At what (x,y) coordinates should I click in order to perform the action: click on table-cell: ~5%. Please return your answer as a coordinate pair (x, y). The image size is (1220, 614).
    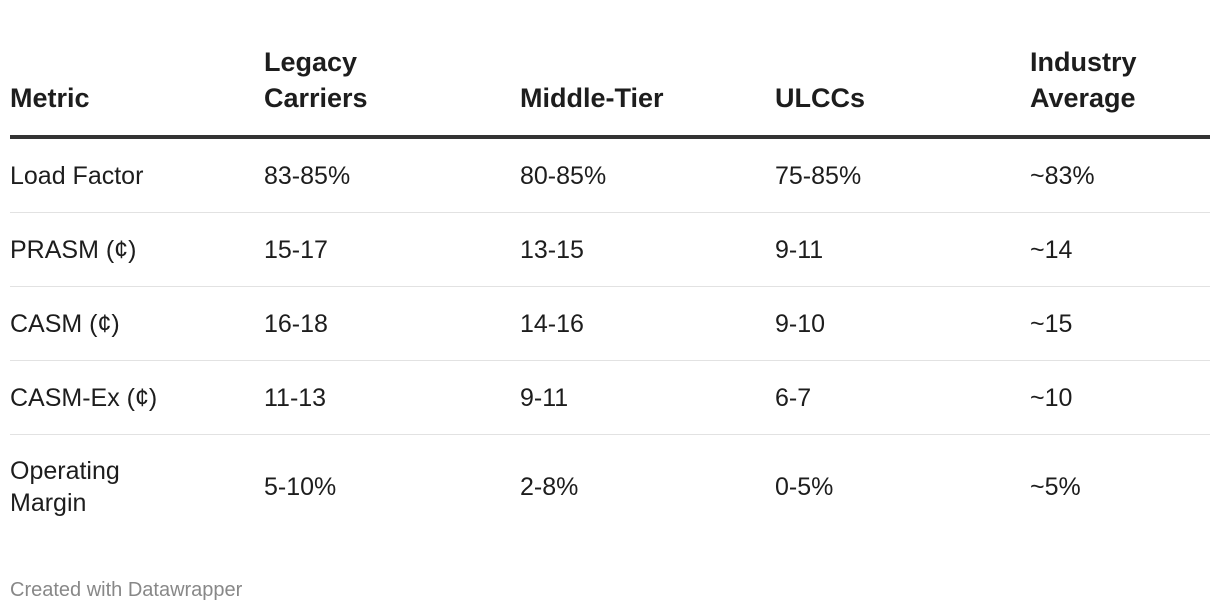
    Looking at the image, I should click on (1055, 487).